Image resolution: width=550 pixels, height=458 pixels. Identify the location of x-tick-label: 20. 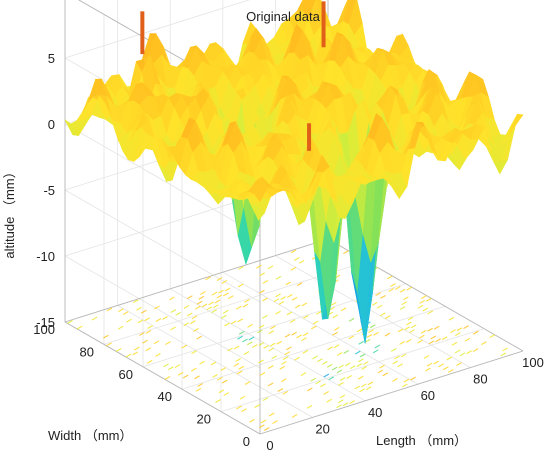
(322, 428).